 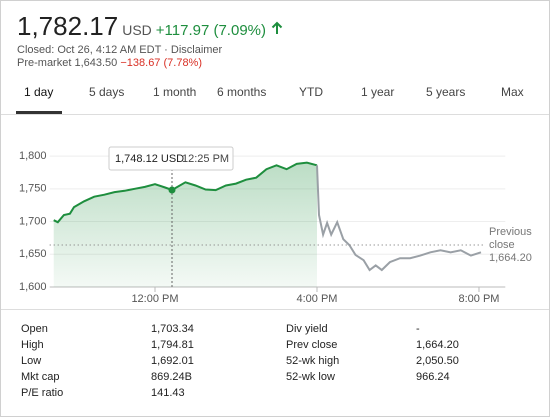 What do you see at coordinates (242, 92) in the screenshot?
I see `tab: 6 months` at bounding box center [242, 92].